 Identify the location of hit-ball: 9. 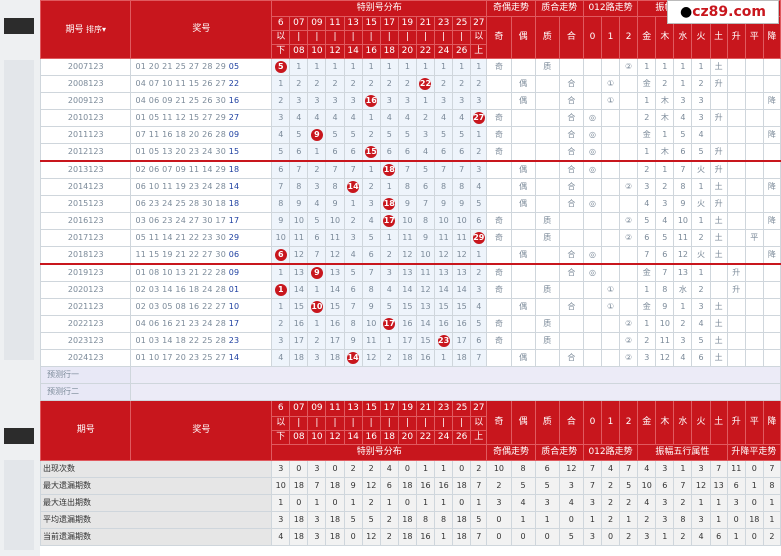
(316, 134).